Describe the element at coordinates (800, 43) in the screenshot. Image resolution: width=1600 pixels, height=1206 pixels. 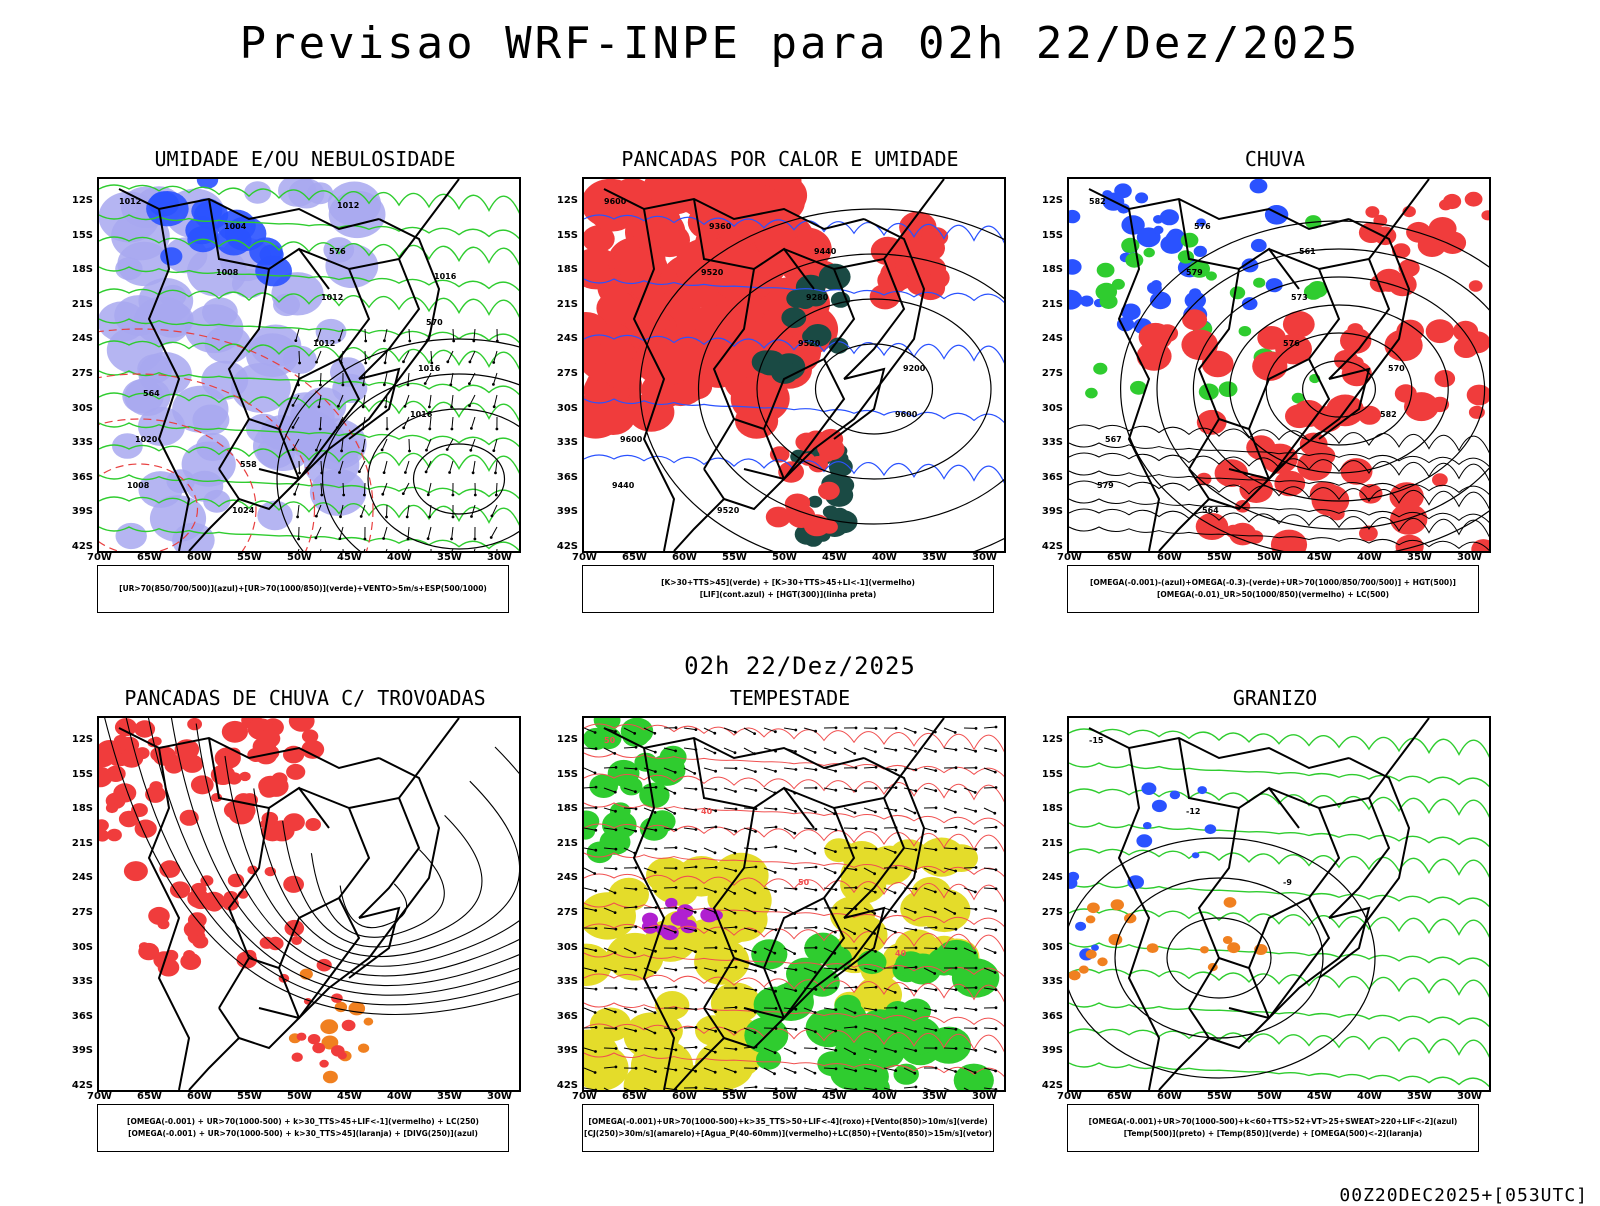
I see `main-title: Previsao WRF-INPE para 02h 22/Dez/2025` at that location.